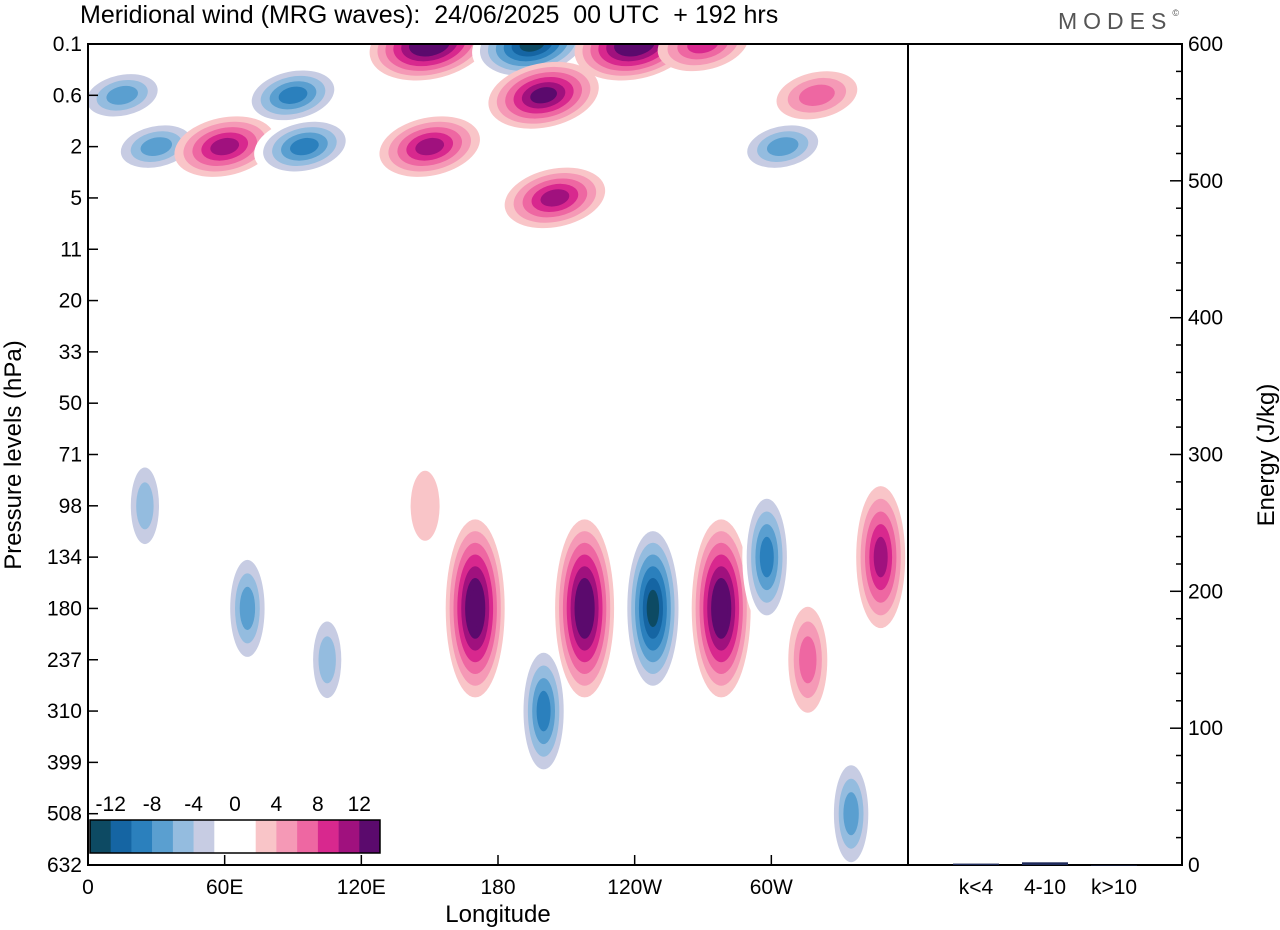  What do you see at coordinates (152, 804) in the screenshot?
I see `colorbar-label: -8` at bounding box center [152, 804].